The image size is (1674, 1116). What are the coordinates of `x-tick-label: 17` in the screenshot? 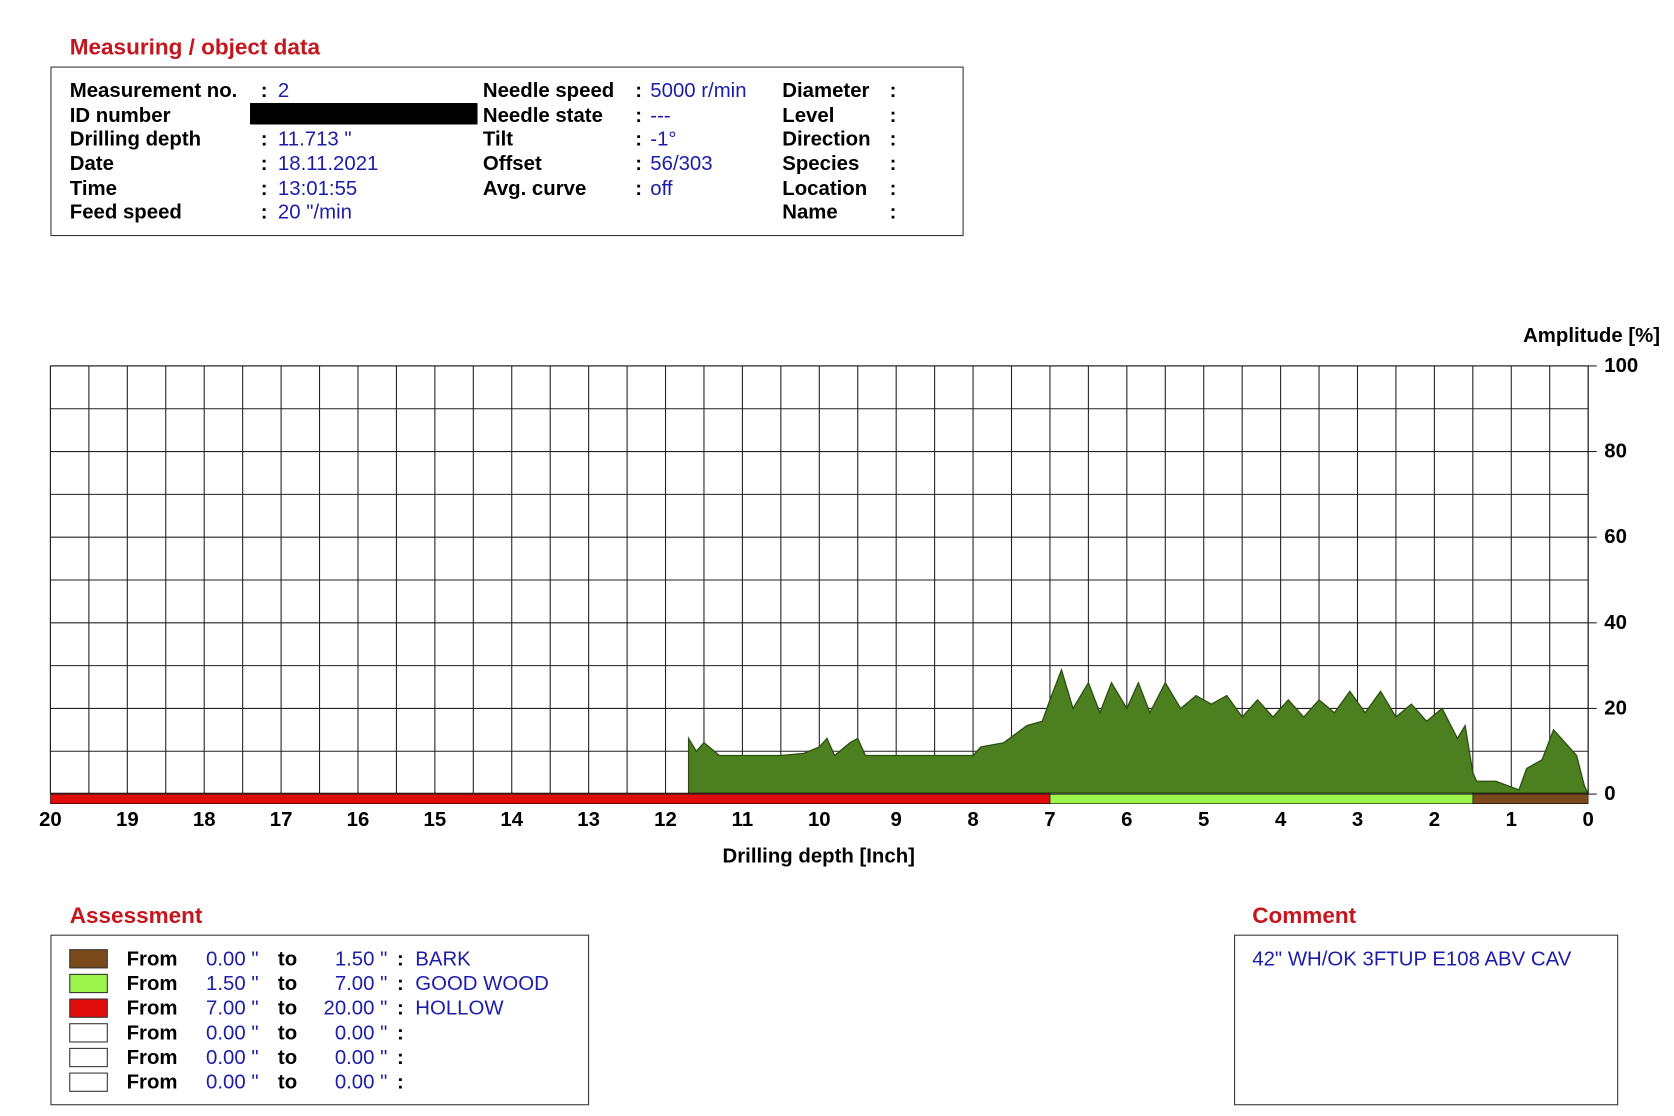 It's located at (281, 820).